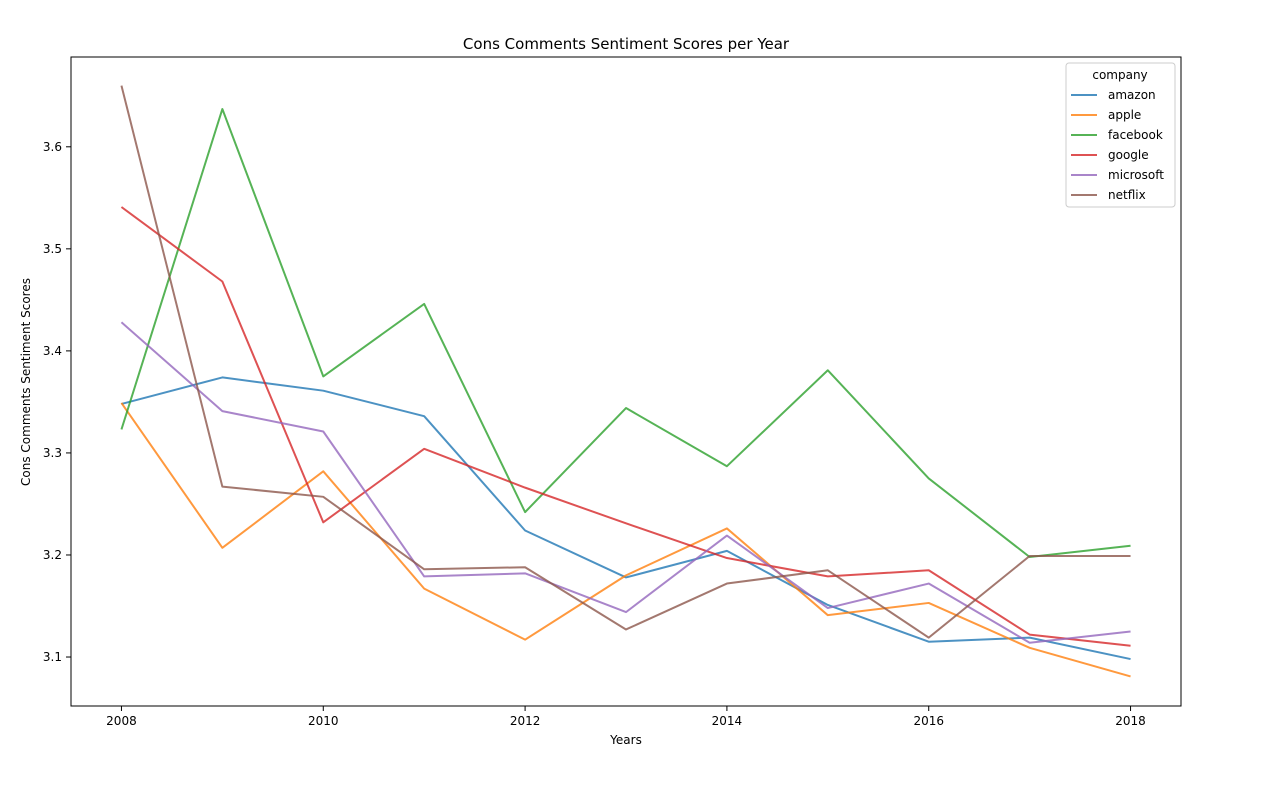  I want to click on y-axis-ticks: 3.1 3.2 3.3 3.4 3.5 3.6, so click(57, 402).